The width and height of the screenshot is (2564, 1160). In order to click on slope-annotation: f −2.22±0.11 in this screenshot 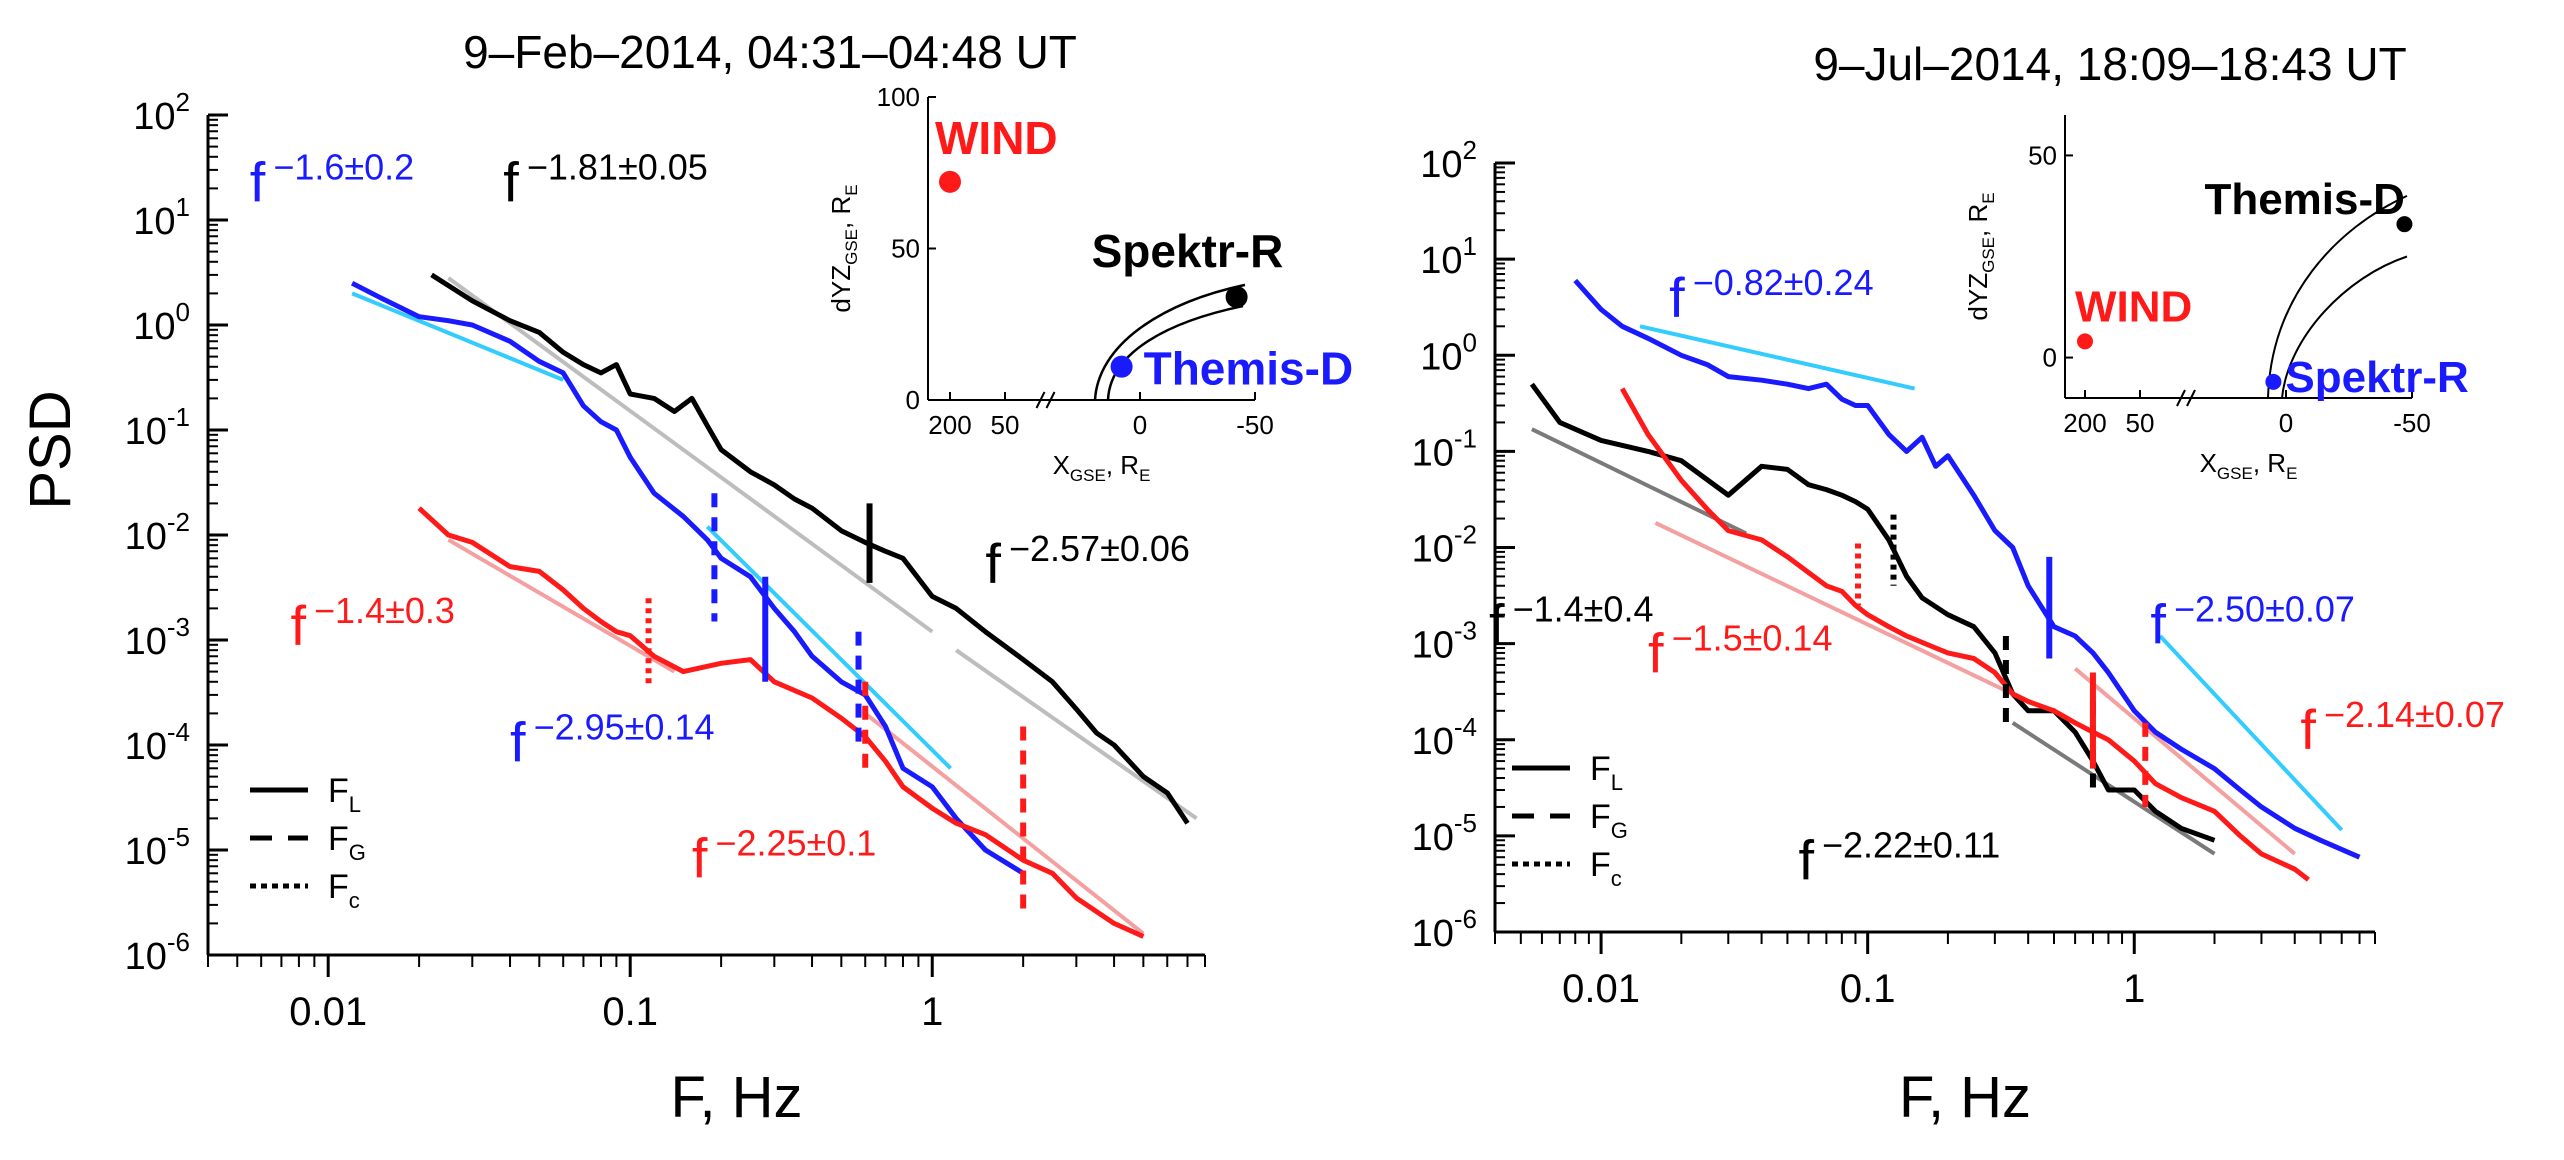, I will do `click(1899, 858)`.